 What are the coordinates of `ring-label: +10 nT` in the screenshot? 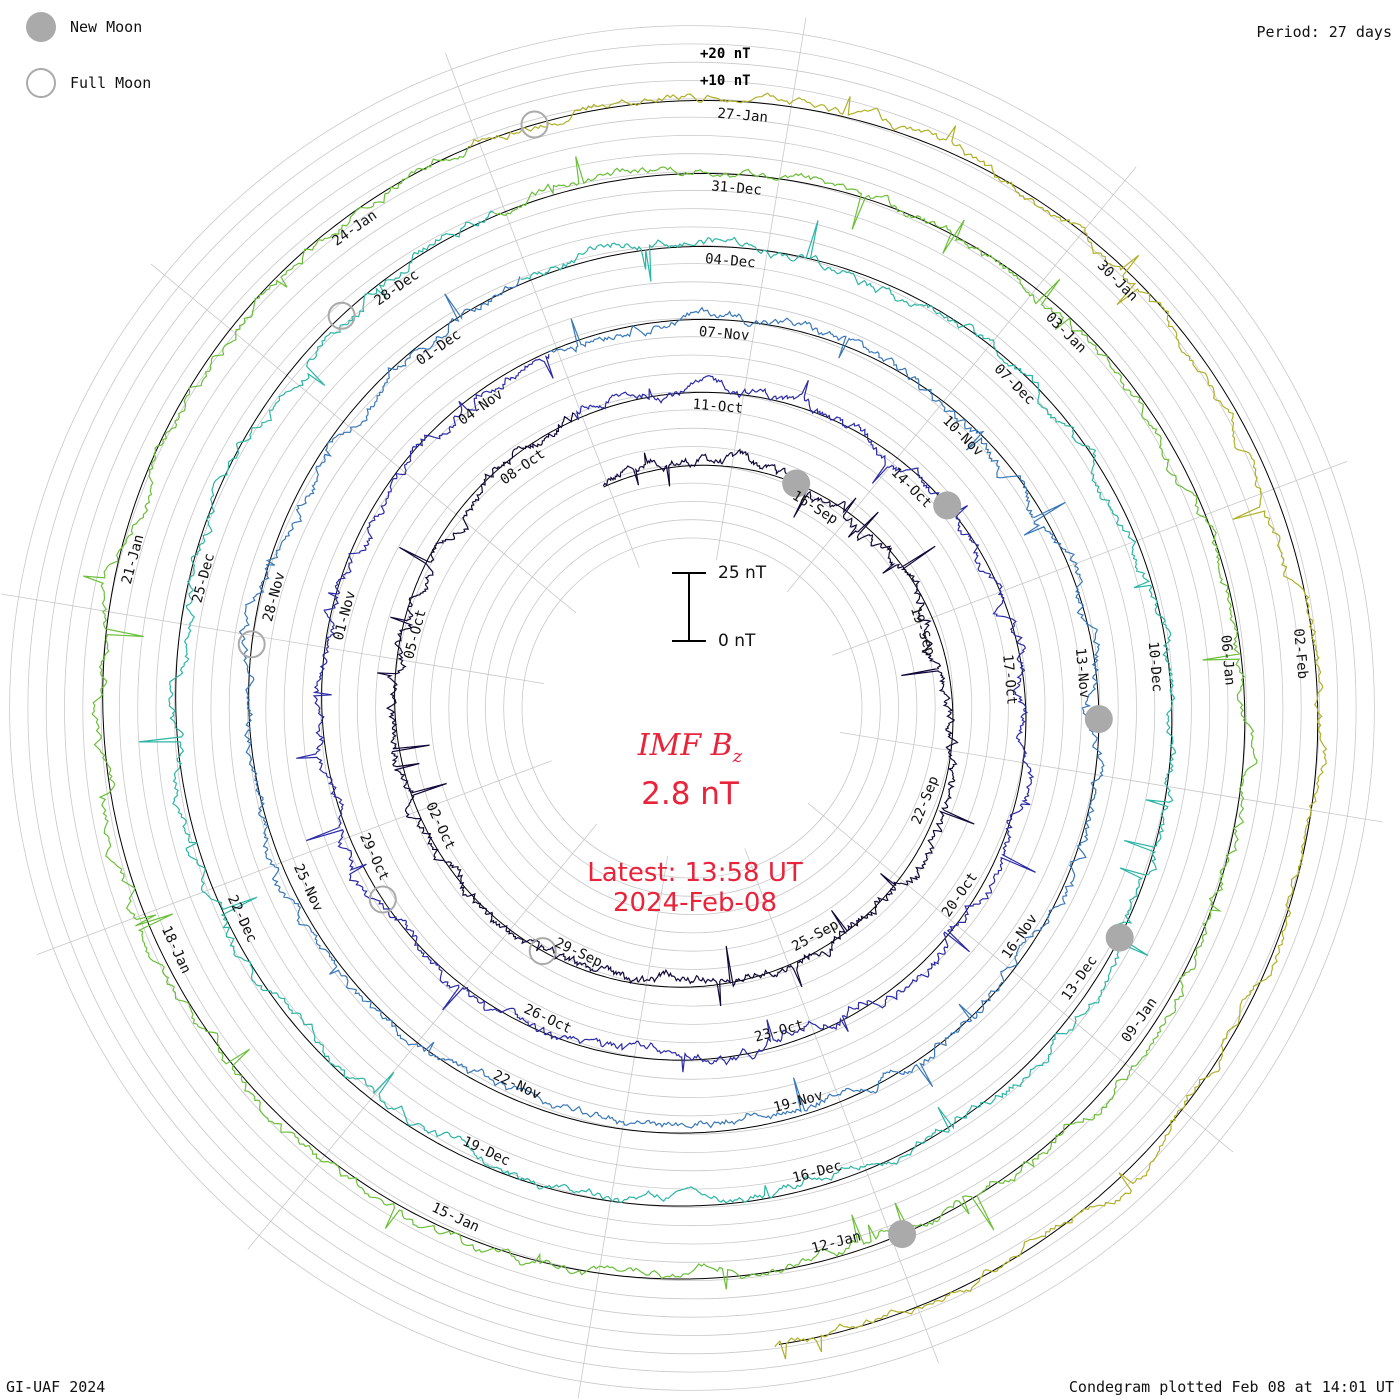 It's located at (725, 81).